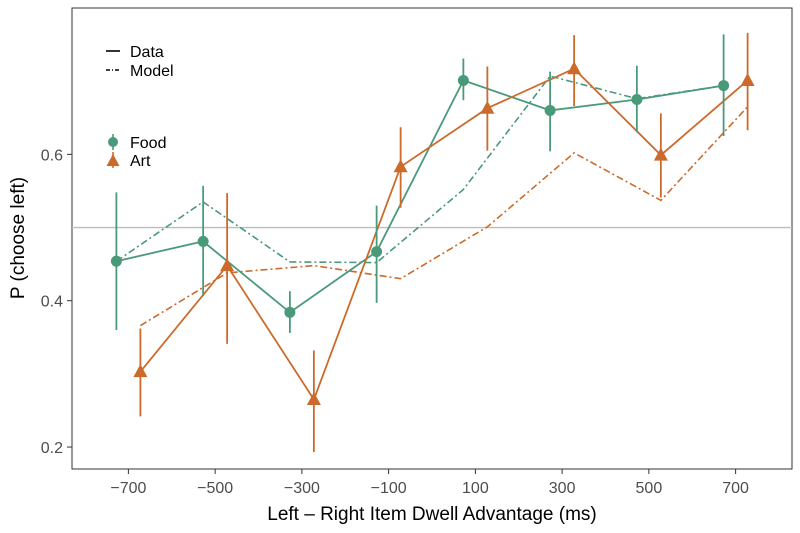  Describe the element at coordinates (140, 161) in the screenshot. I see `legend-art-label: Art` at that location.